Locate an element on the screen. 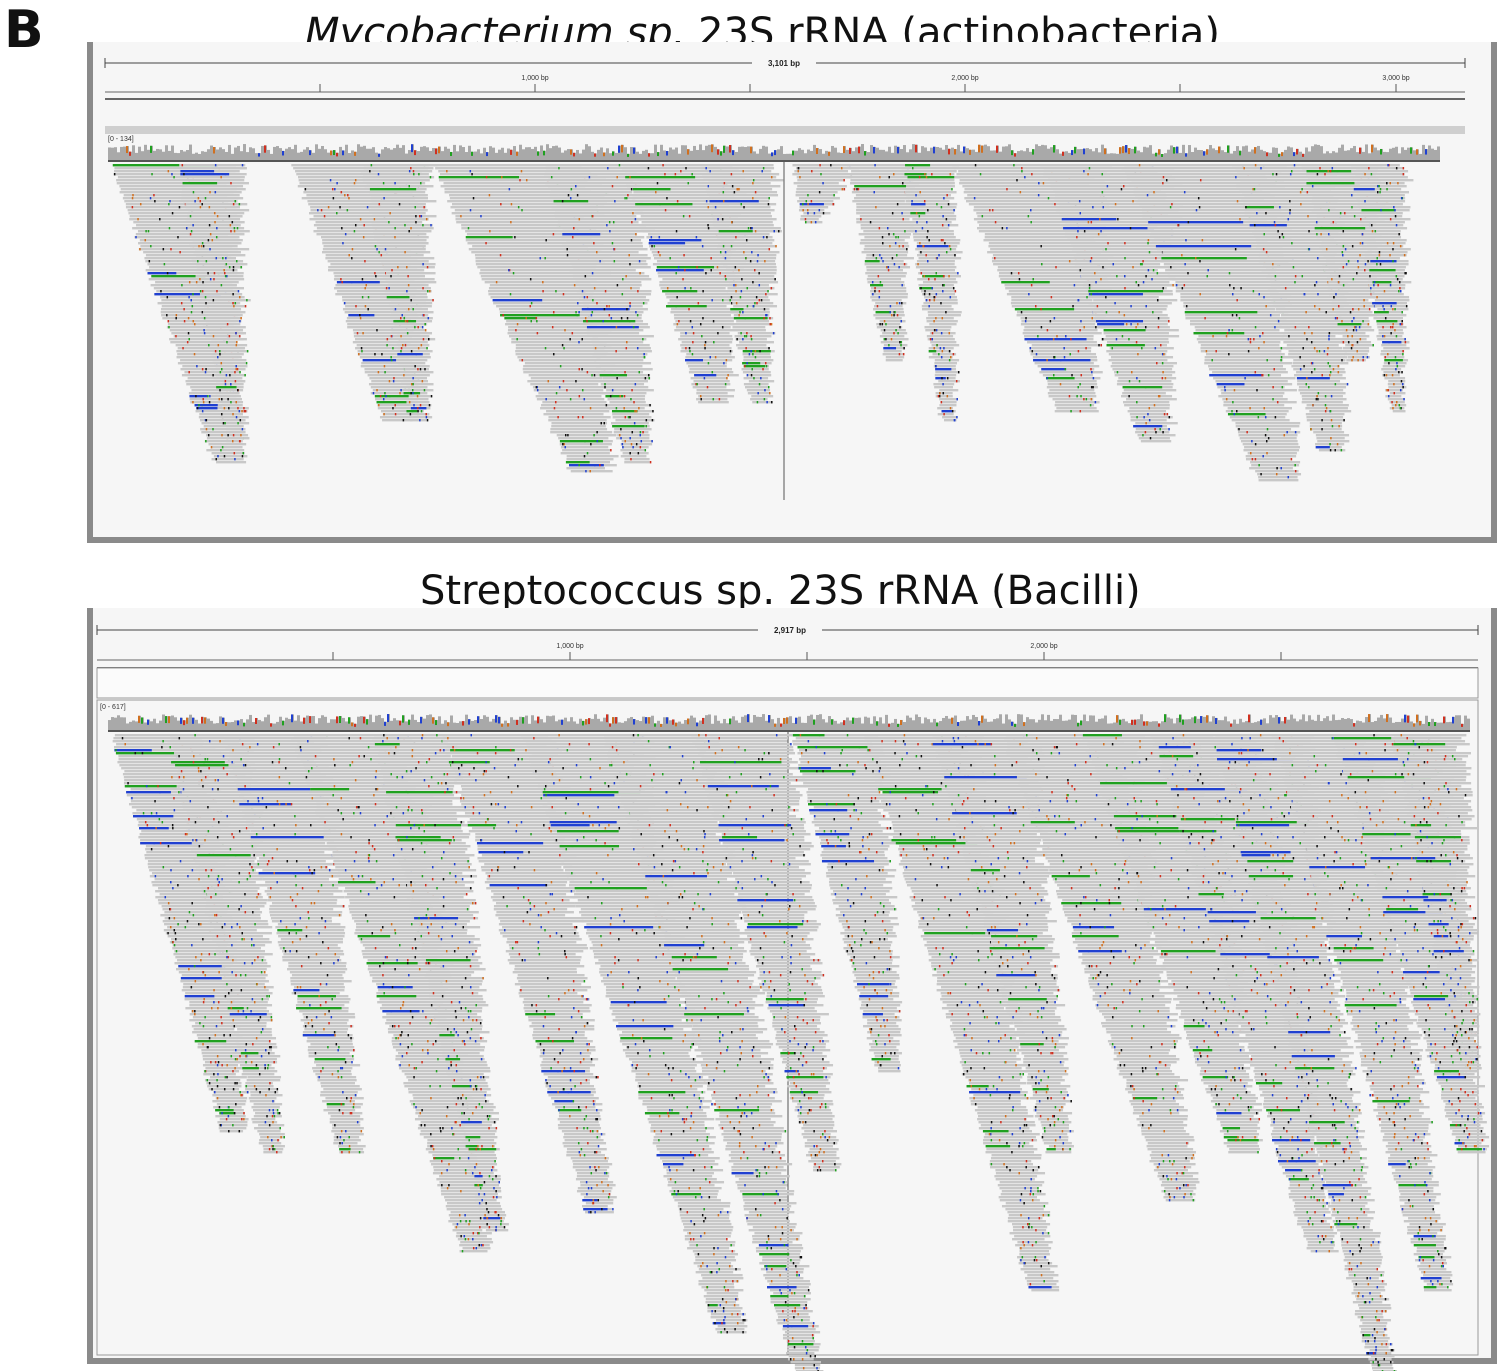 This screenshot has width=1500, height=1371. panel-2-title: Streptococcus sp. 23S rRNA (Bacilli) is located at coordinates (780, 591).